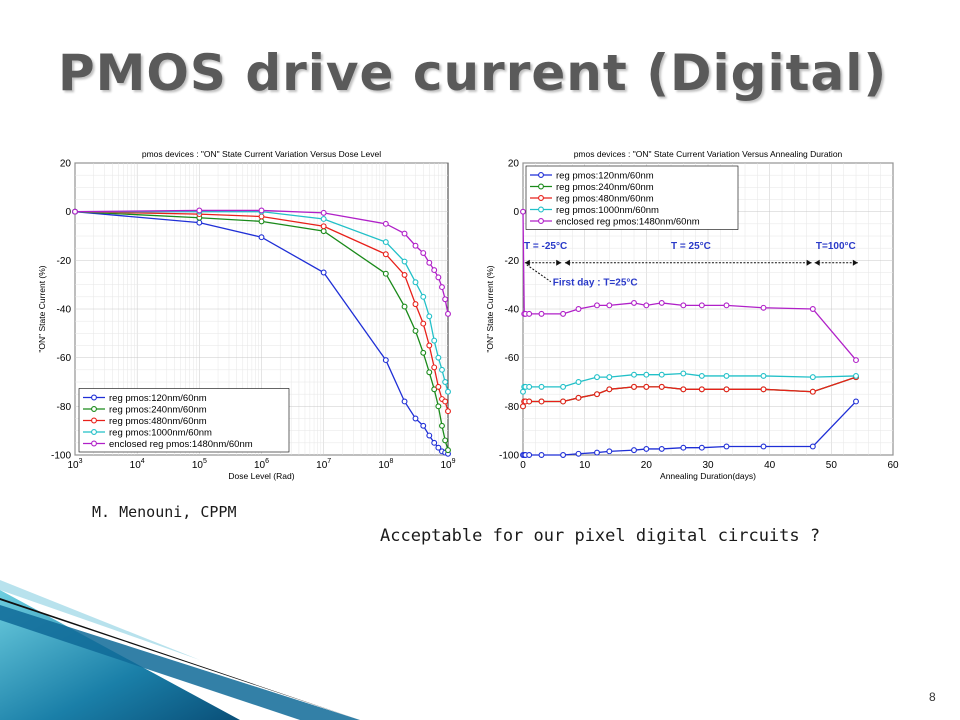  I want to click on slide-title: PMOS drive current (Digital), so click(473, 73).